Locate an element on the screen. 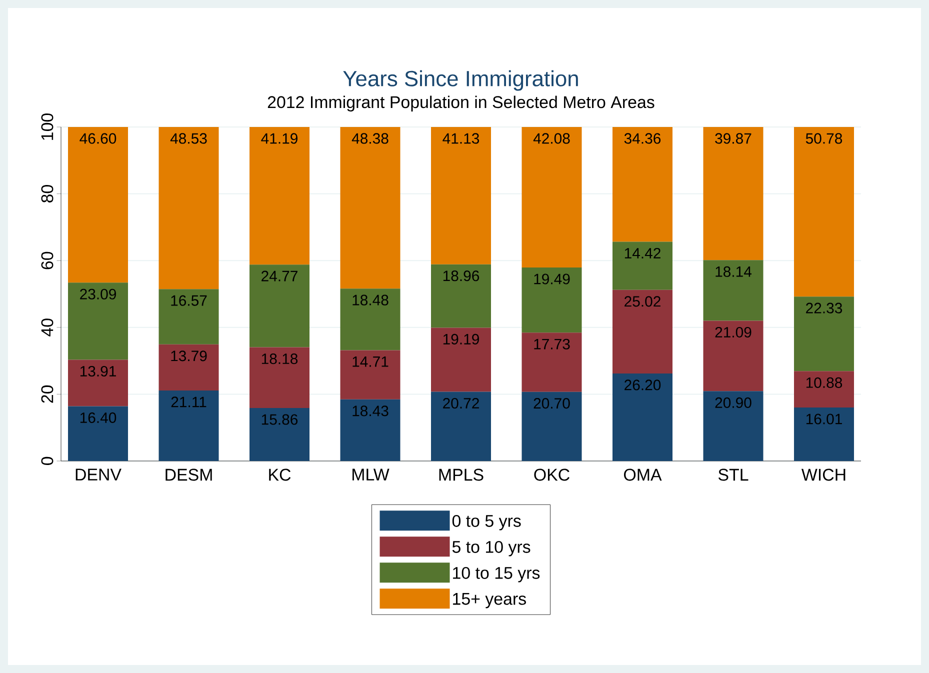 This screenshot has height=673, width=929. data-label: 18.96 is located at coordinates (461, 276).